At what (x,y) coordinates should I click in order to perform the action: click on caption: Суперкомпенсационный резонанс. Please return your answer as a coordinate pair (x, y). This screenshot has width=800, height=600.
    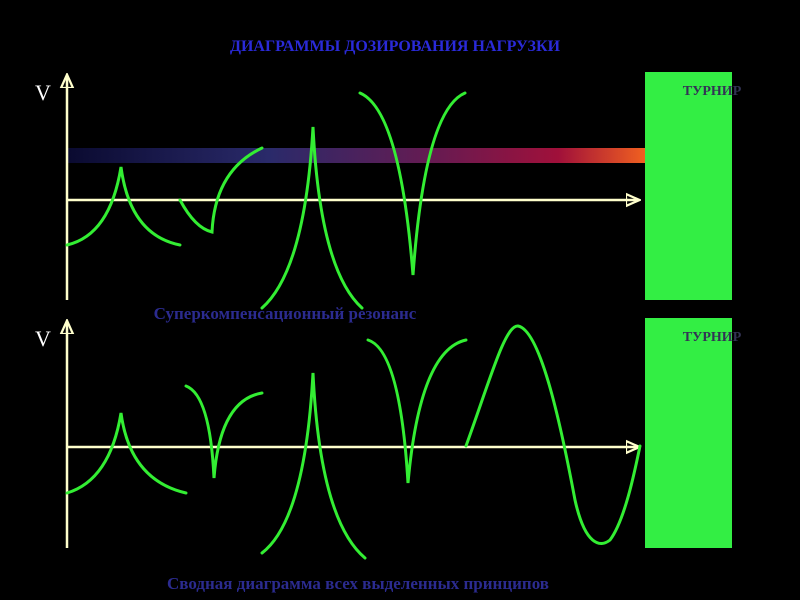
    Looking at the image, I should click on (285, 313).